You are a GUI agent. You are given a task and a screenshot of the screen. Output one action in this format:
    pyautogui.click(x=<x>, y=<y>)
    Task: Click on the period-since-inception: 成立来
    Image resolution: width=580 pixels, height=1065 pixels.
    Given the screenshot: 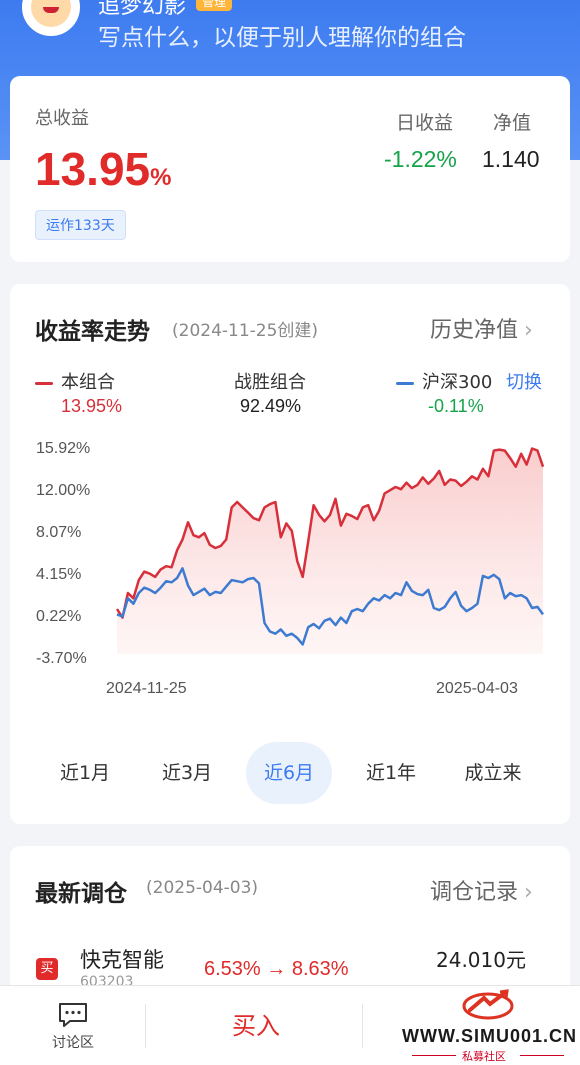 What is the action you would take?
    pyautogui.click(x=493, y=773)
    